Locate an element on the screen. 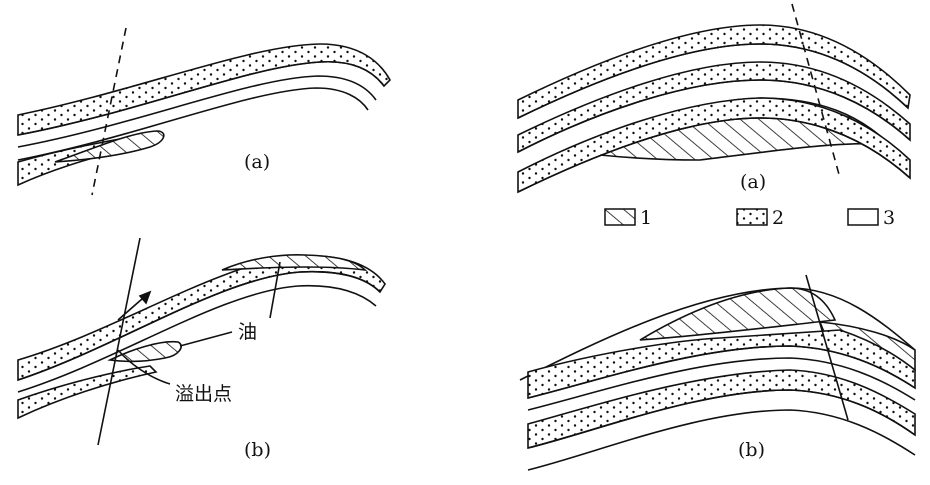 This screenshot has width=930, height=485. sand-layer is located at coordinates (201, 318).